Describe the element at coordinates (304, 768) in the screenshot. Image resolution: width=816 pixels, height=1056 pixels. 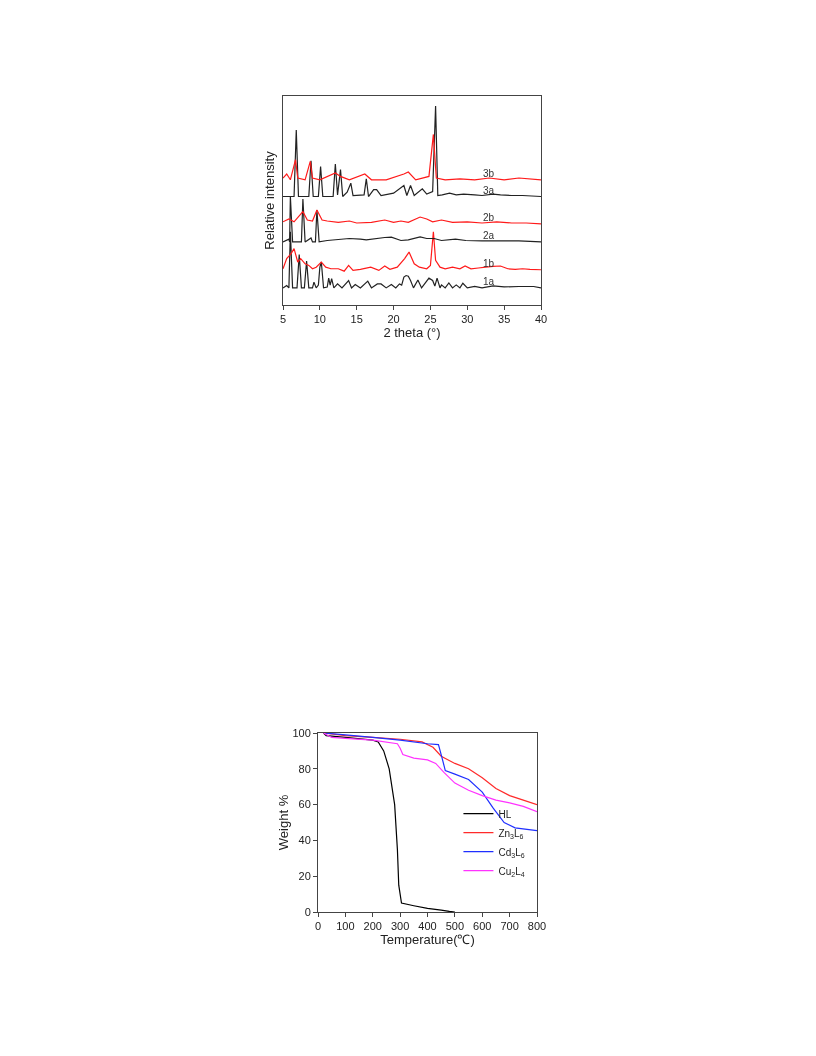
I see `y-tick-label: 80` at that location.